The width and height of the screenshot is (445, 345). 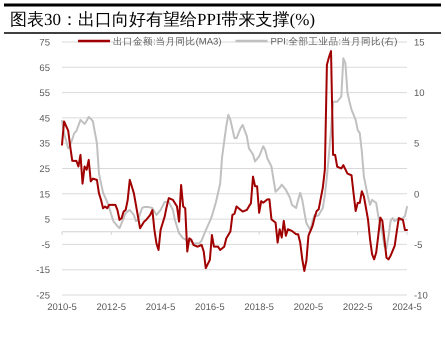 I want to click on y-tick-label: 45, so click(x=44, y=118).